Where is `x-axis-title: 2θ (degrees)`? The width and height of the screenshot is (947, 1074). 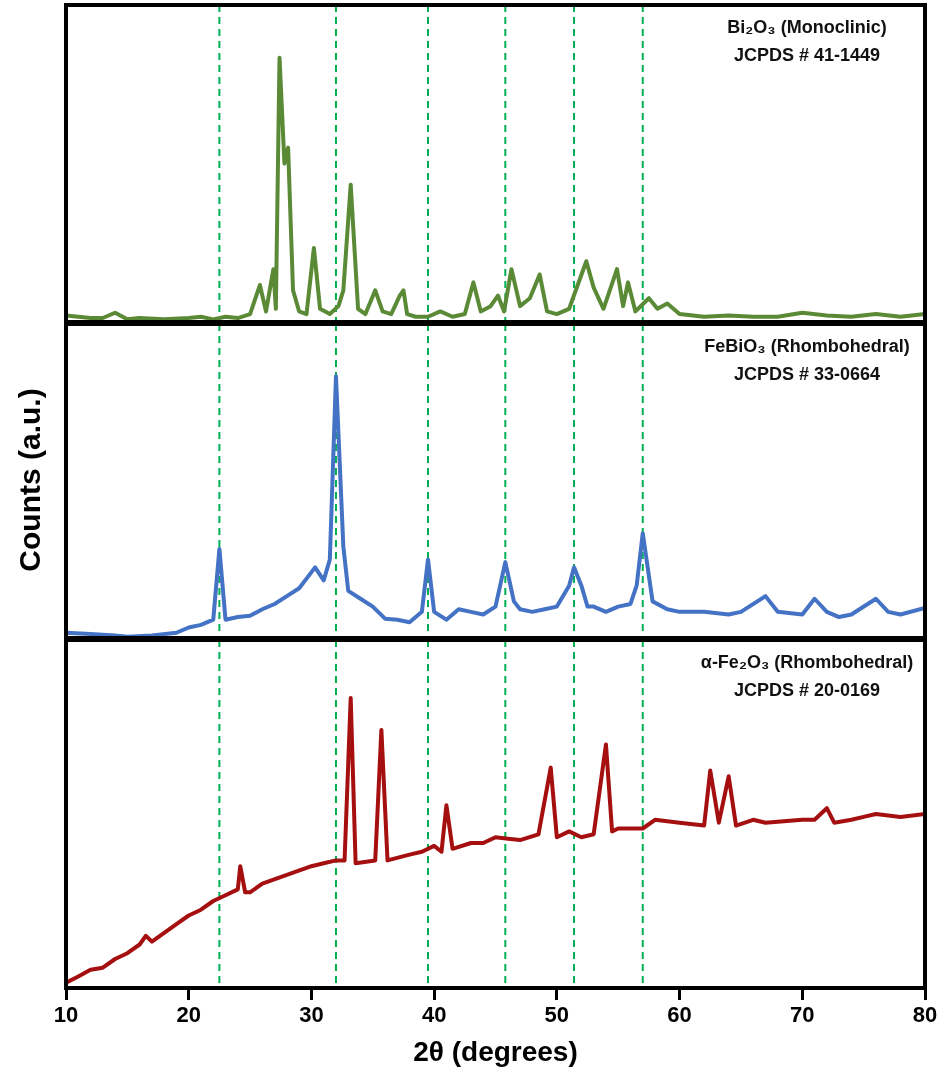
x-axis-title: 2θ (degrees) is located at coordinates (495, 1051).